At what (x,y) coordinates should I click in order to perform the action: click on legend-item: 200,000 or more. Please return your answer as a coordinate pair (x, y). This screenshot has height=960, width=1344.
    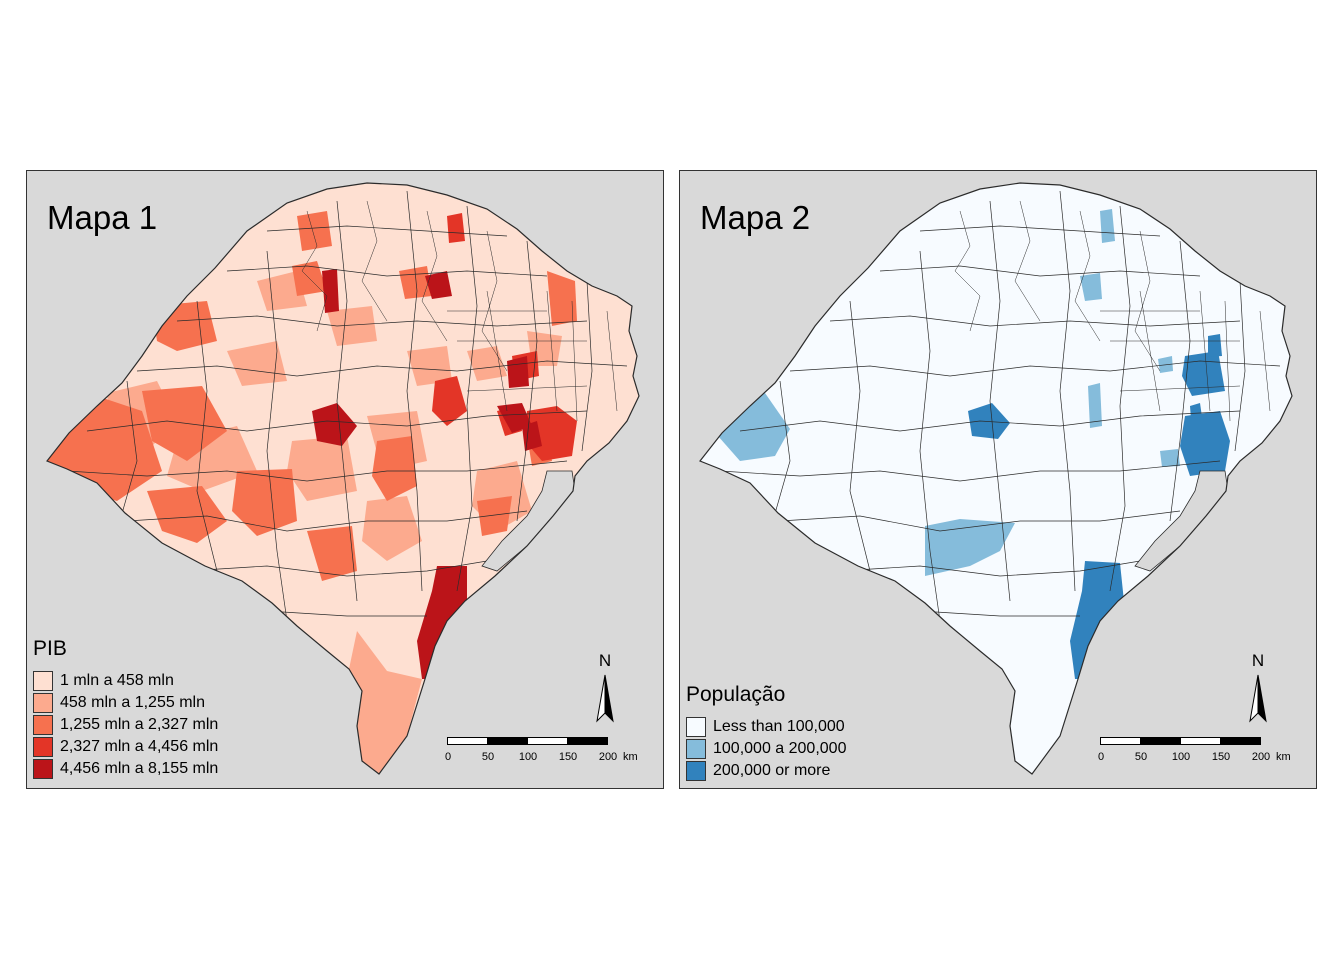
    Looking at the image, I should click on (766, 771).